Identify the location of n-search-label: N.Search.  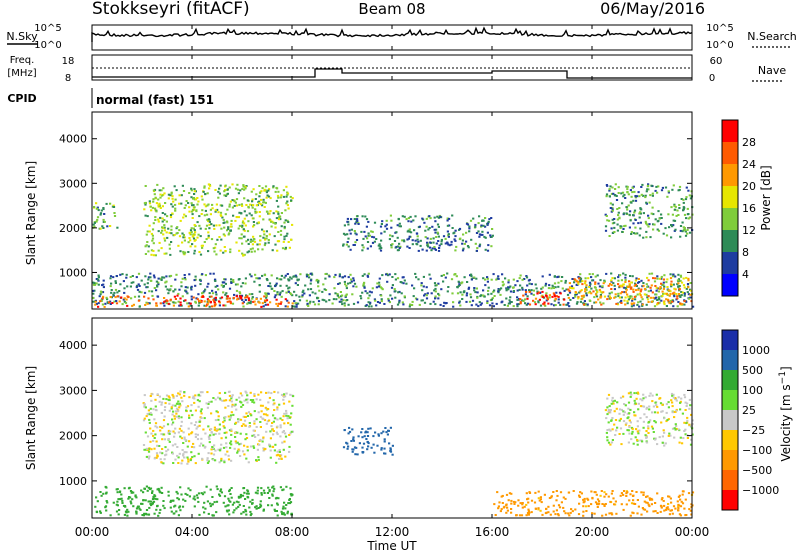
(772, 36).